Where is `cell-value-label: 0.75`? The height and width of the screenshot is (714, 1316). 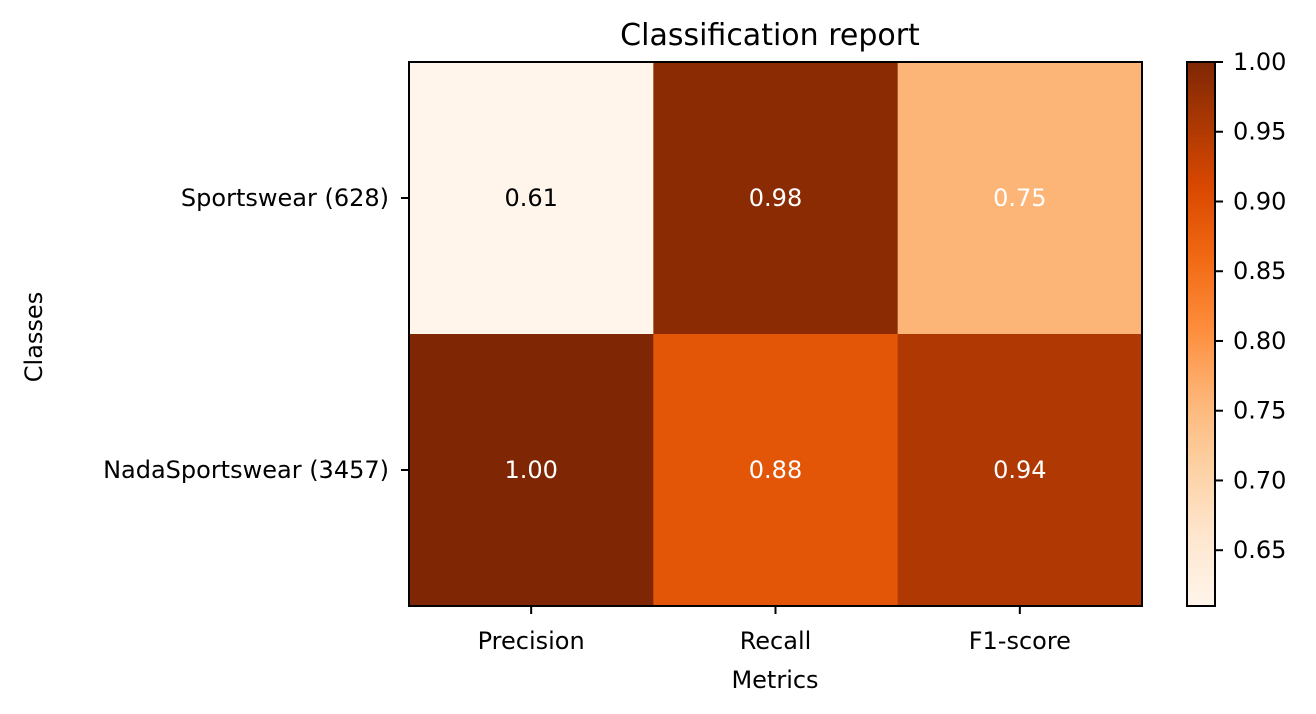 cell-value-label: 0.75 is located at coordinates (1019, 198).